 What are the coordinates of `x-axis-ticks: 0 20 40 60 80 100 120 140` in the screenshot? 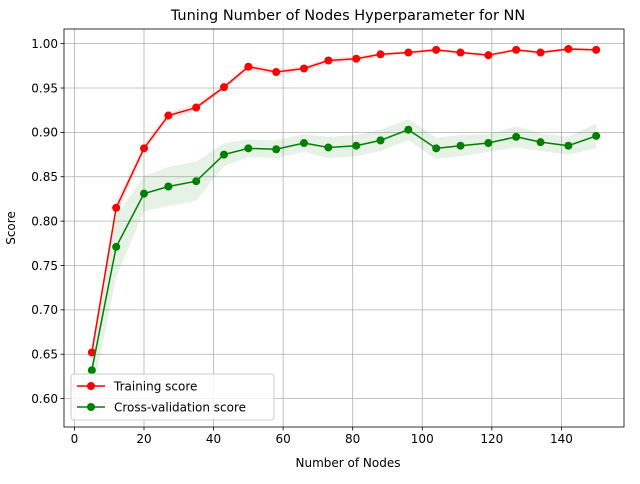 It's located at (322, 436).